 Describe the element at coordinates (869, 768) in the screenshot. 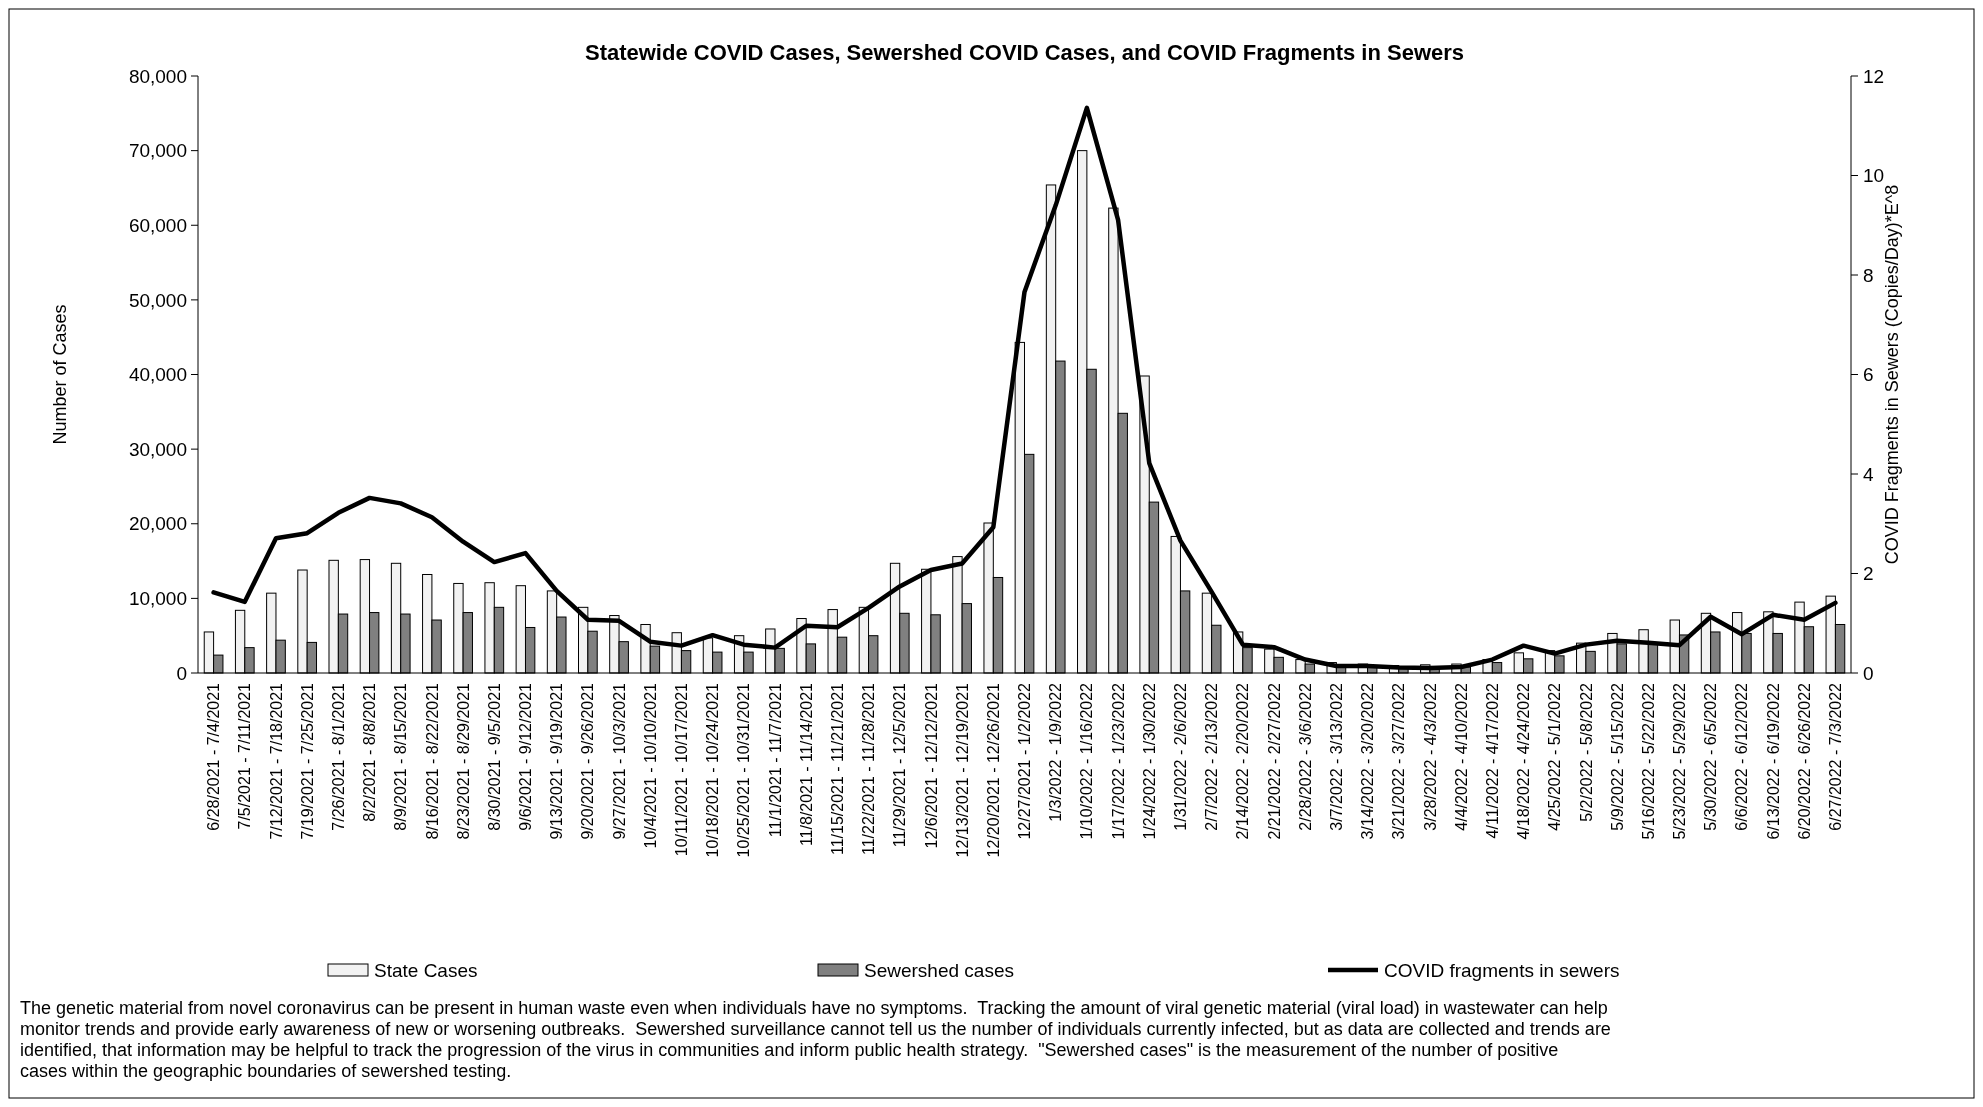

I see `x-tick-label: 11/22/2021 - 11/28/2021` at that location.